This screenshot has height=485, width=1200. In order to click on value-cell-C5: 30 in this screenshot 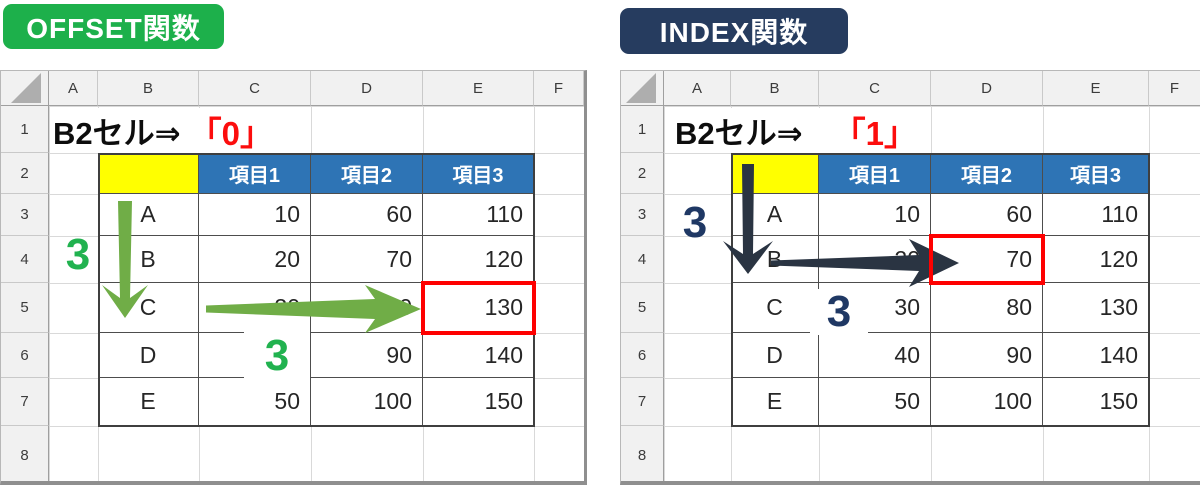, I will do `click(255, 308)`.